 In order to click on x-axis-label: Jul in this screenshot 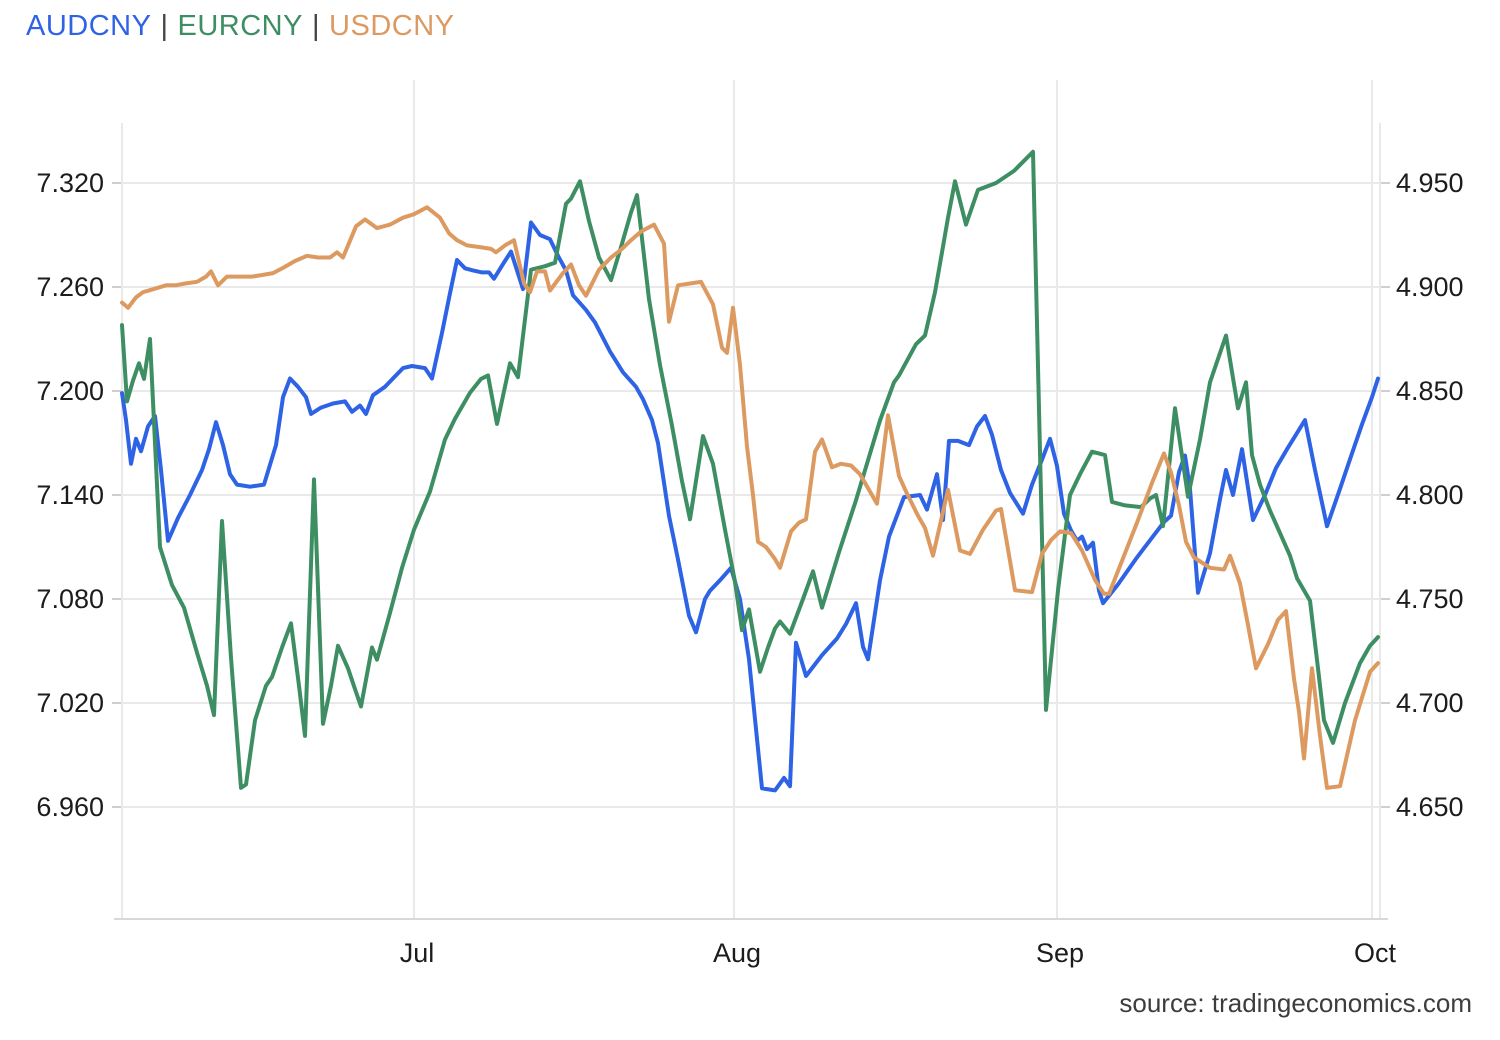, I will do `click(417, 953)`.